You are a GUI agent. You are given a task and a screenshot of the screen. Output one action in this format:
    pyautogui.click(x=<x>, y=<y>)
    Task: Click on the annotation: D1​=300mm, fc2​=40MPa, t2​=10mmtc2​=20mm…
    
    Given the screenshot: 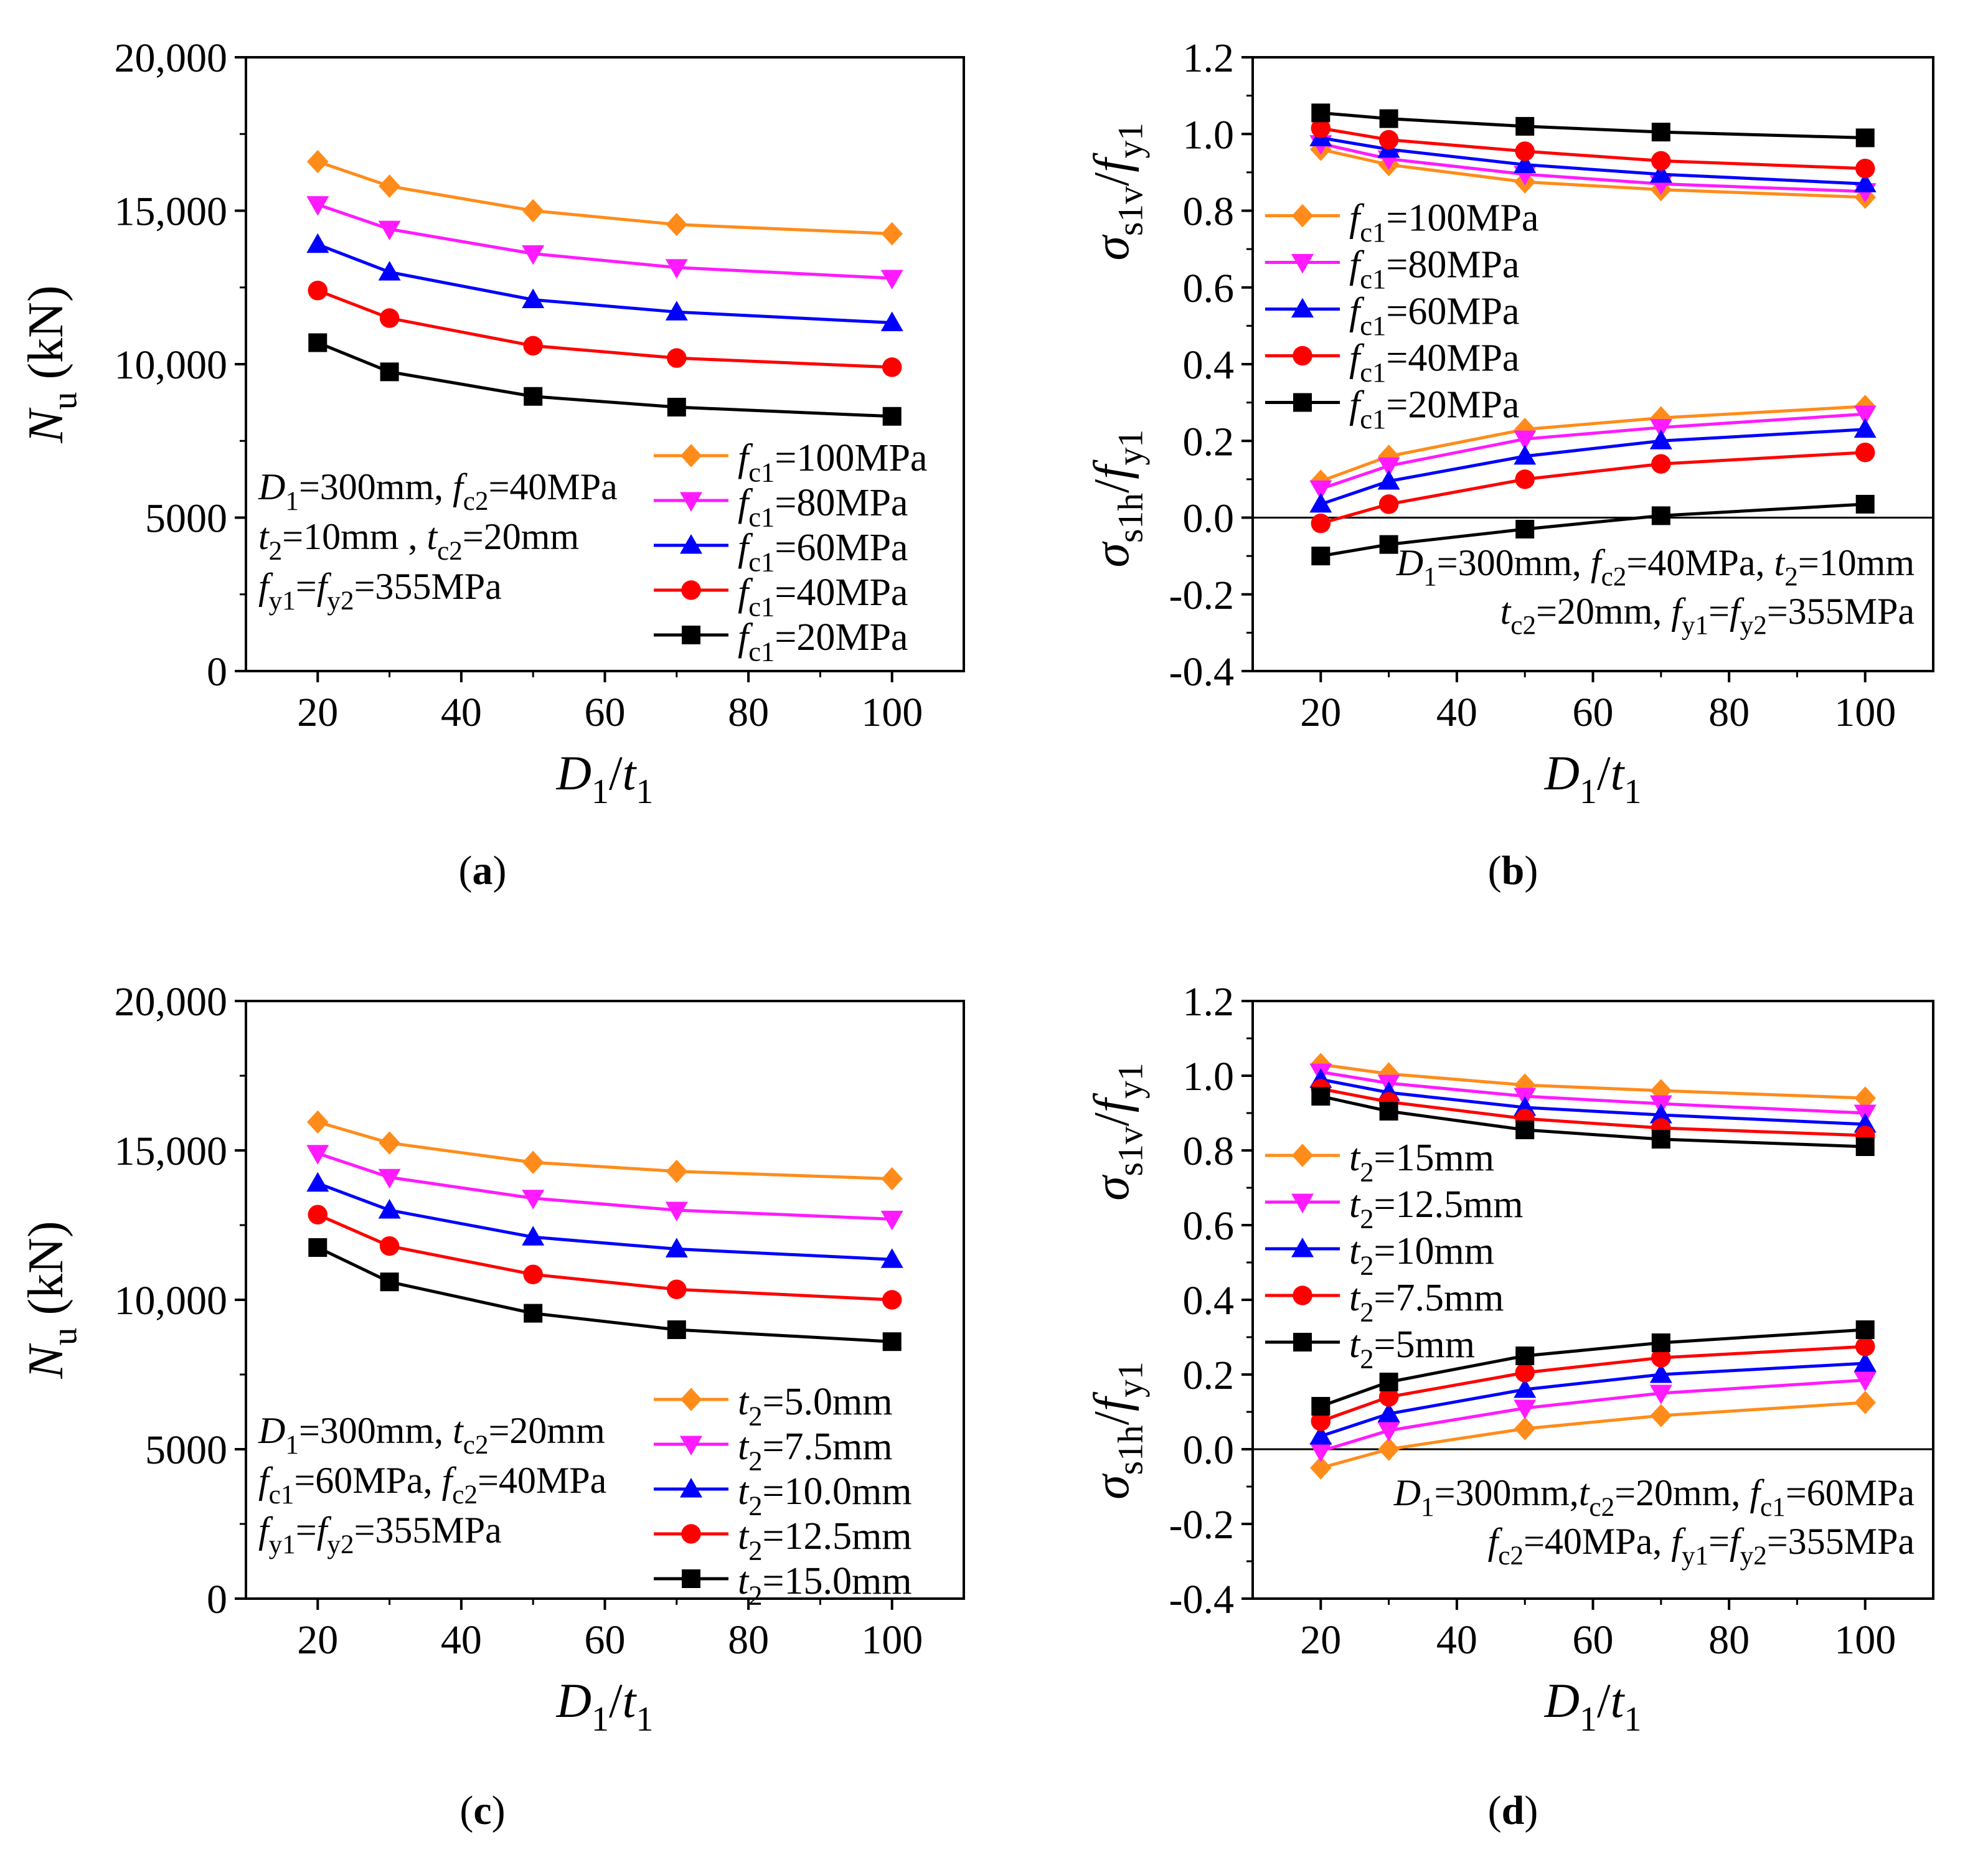 What is the action you would take?
    pyautogui.click(x=1655, y=591)
    